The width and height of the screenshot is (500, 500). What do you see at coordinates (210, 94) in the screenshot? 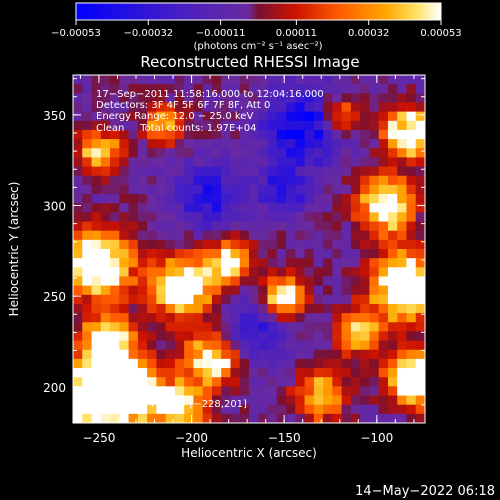
I see `annotation-time-range: 17−Sep−2011 11:58:16.000 to 12:04:16.000` at bounding box center [210, 94].